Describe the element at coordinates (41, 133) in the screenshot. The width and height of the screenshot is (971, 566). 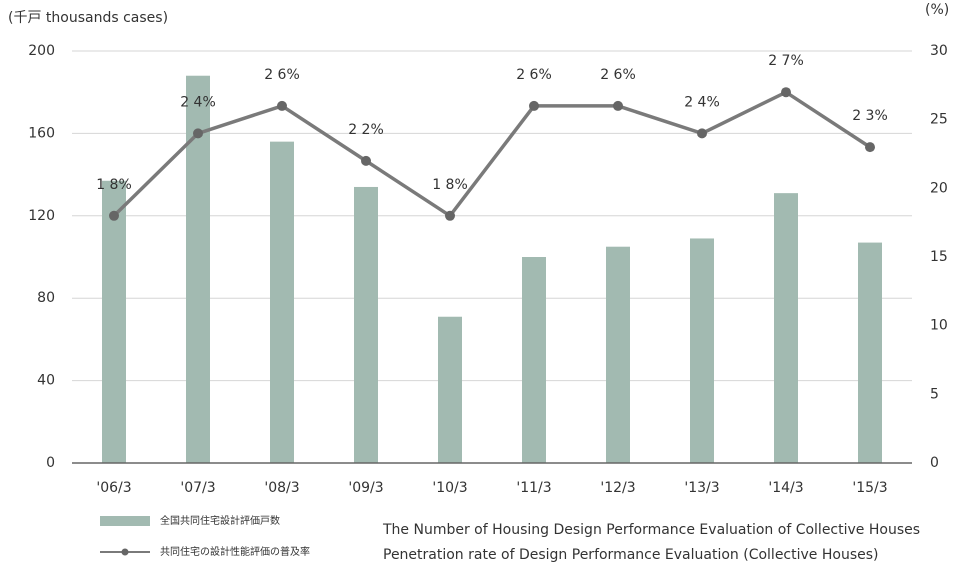
I see `y-tick-label: 160` at that location.